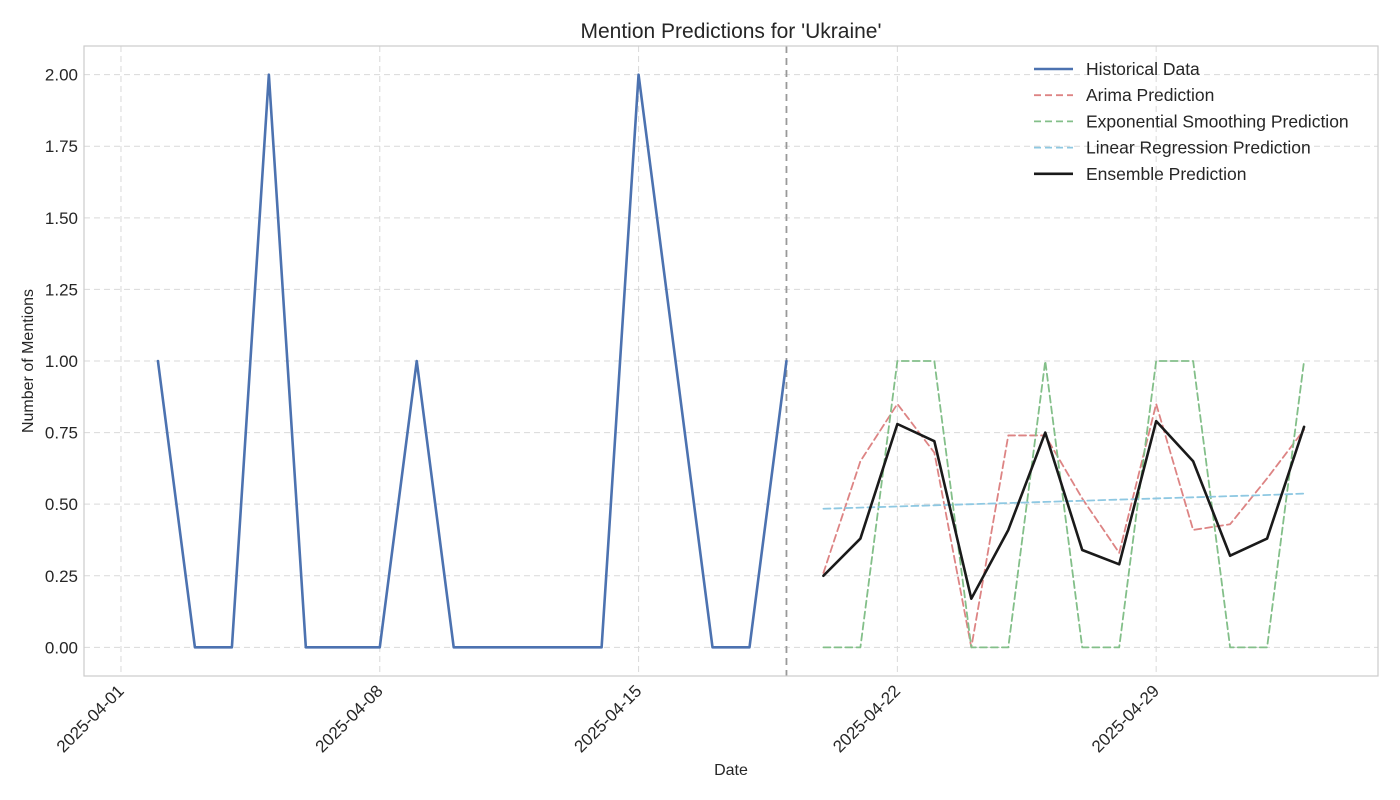  Describe the element at coordinates (61, 146) in the screenshot. I see `y-tick-label: 1.75` at that location.